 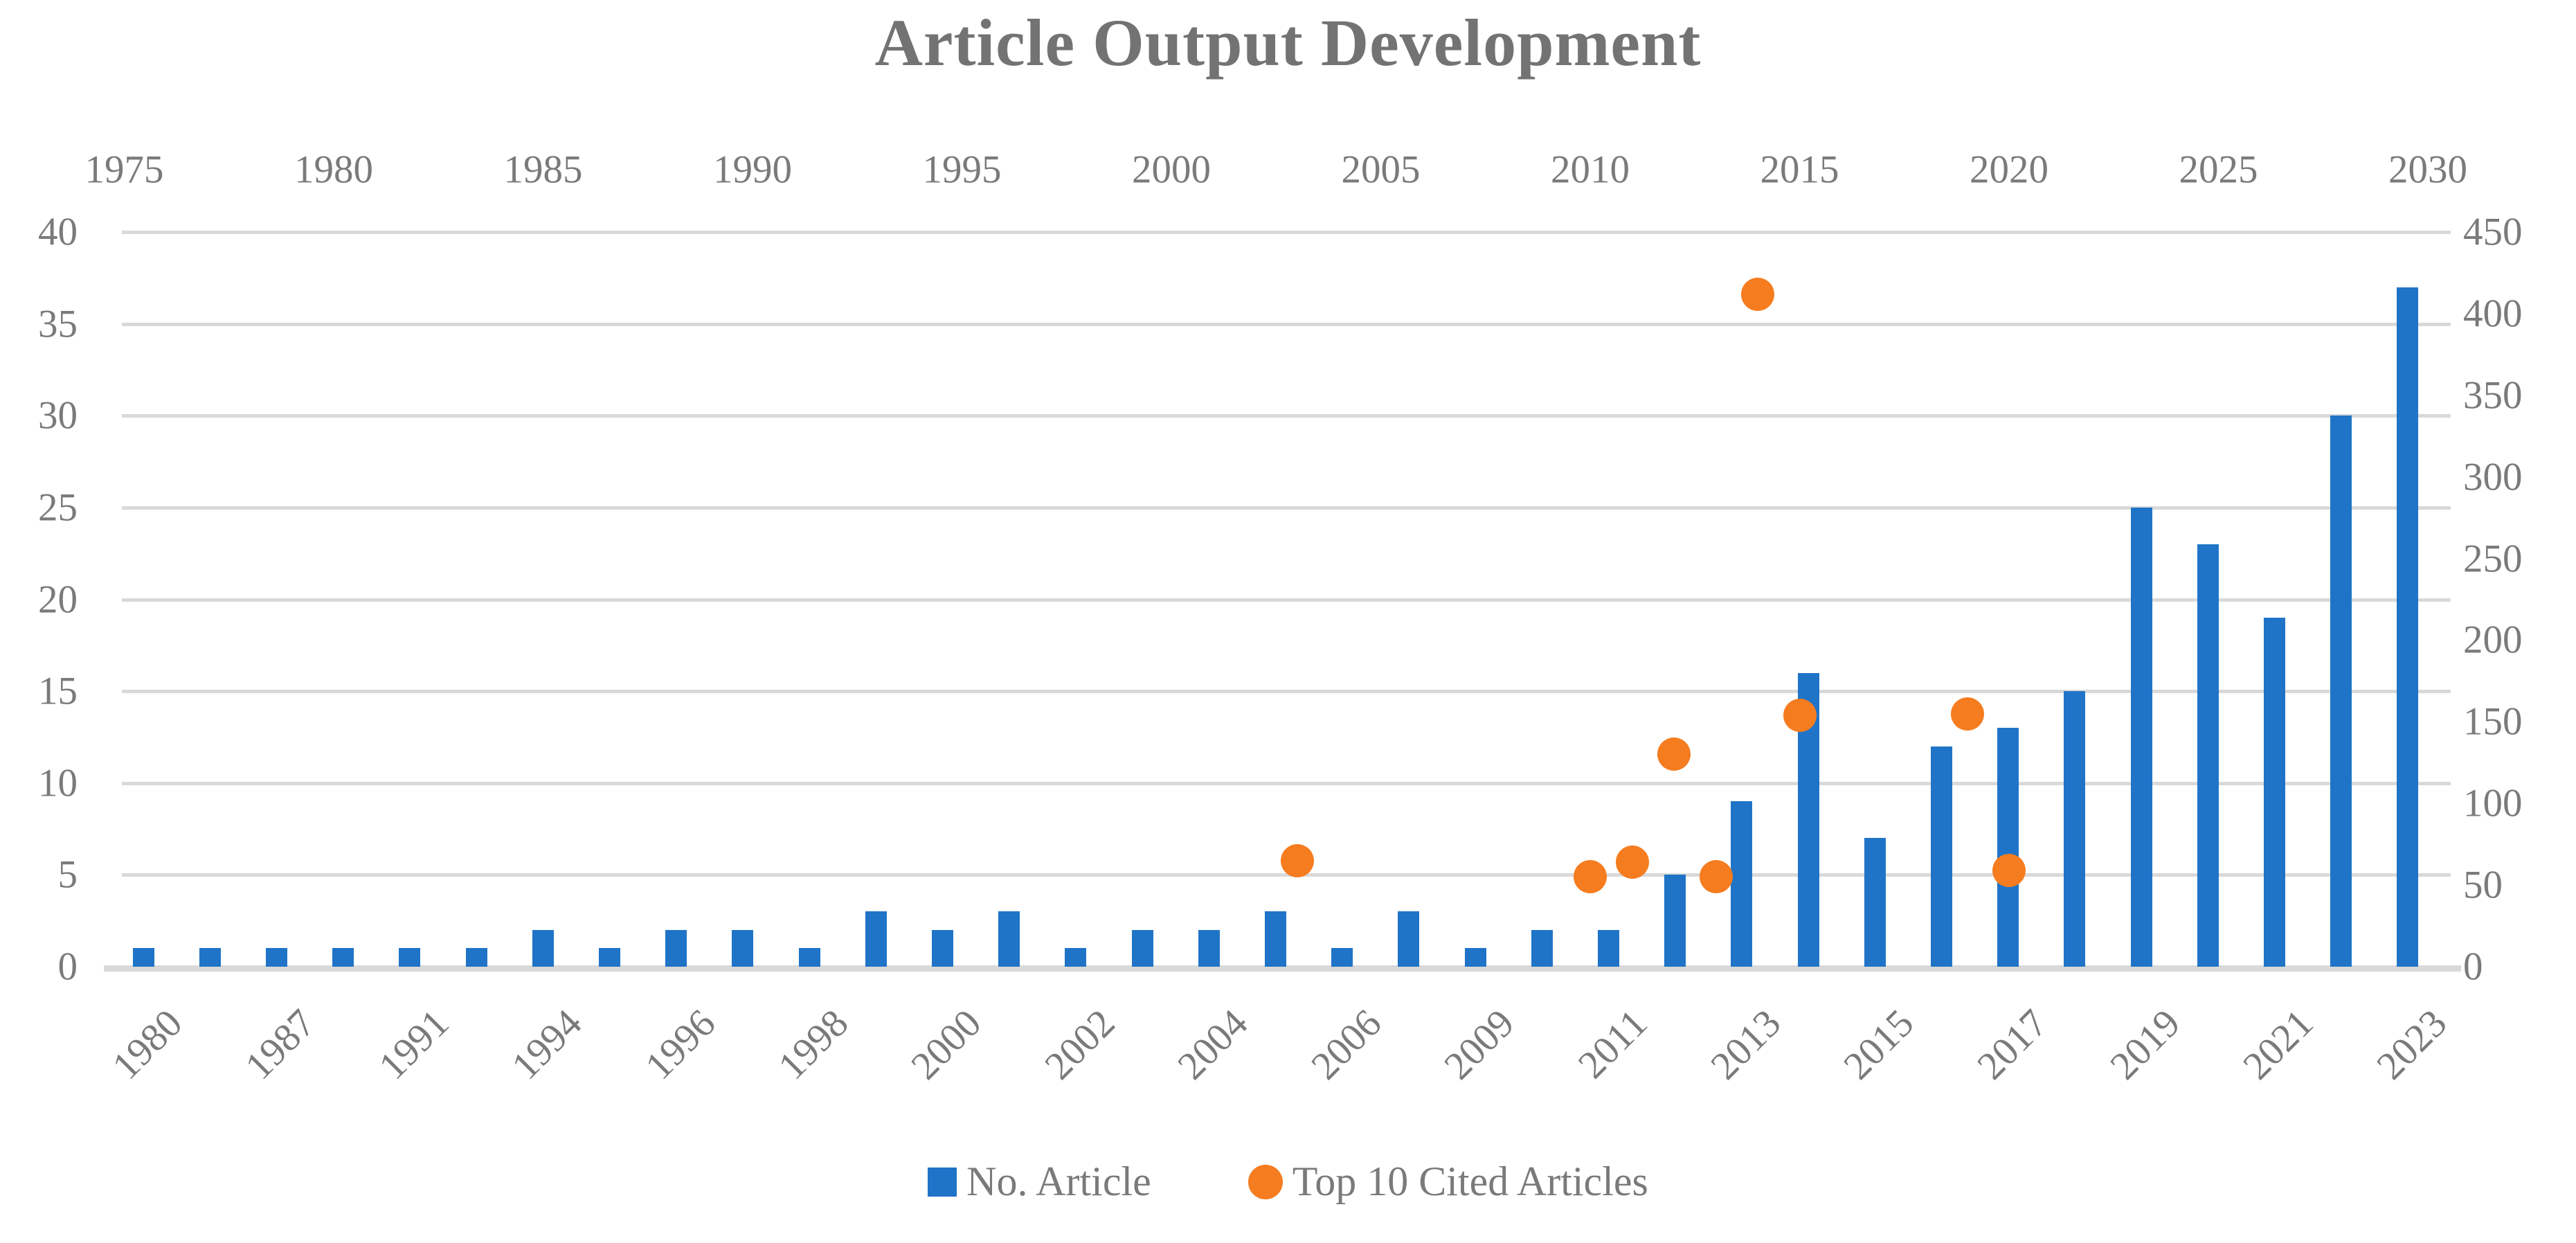 I want to click on x-axis-bottom-tick-label: 2019, so click(x=2145, y=1045).